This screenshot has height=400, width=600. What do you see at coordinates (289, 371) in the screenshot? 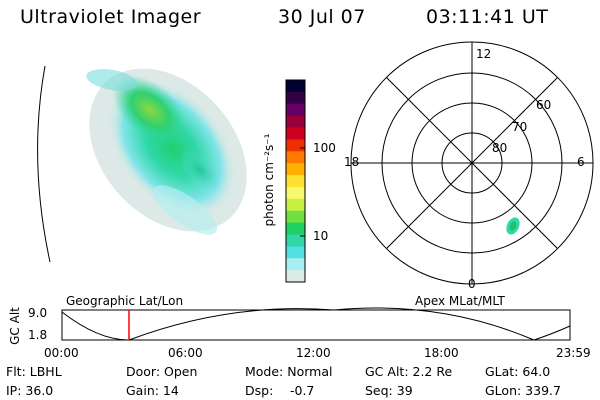
I see `mode-readout: Mode: Normal` at bounding box center [289, 371].